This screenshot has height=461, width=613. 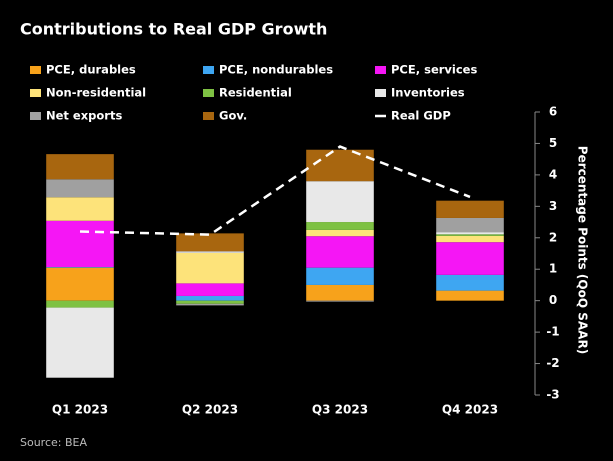 I want to click on legend-label: Non-residential, so click(x=96, y=93).